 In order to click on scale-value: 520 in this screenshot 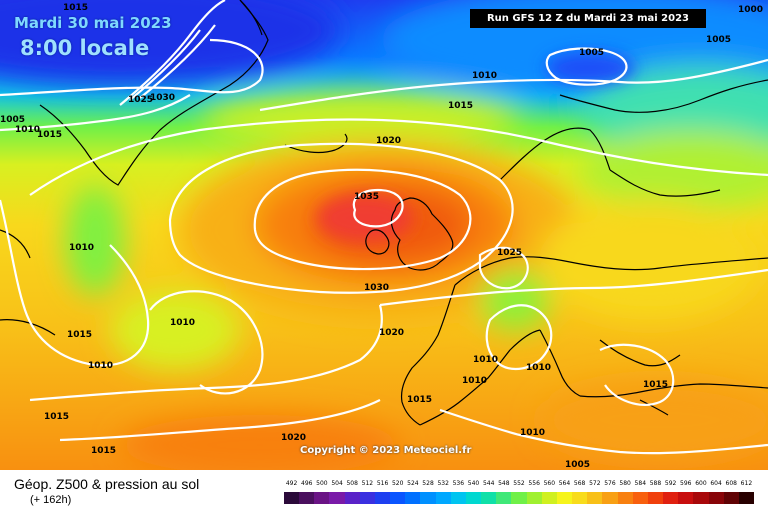, I will do `click(397, 483)`.